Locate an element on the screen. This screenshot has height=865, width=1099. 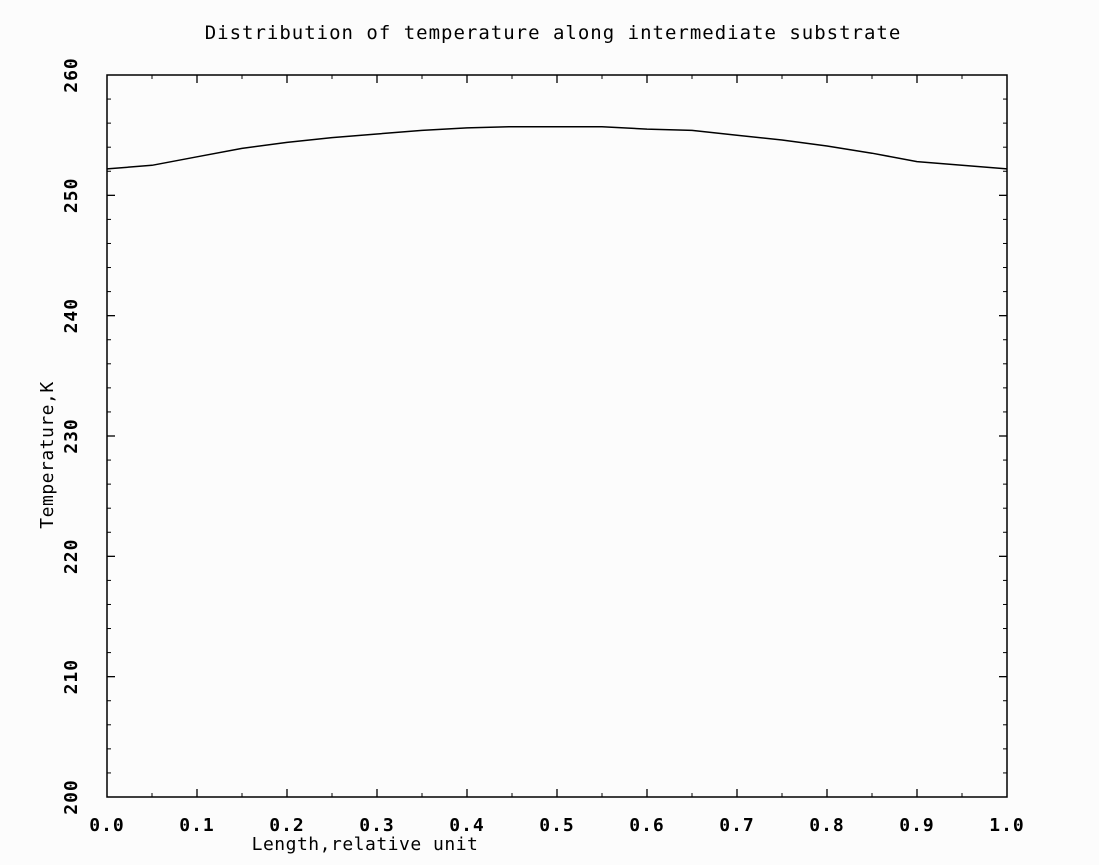
y-tick-label: 200 is located at coordinates (71, 797).